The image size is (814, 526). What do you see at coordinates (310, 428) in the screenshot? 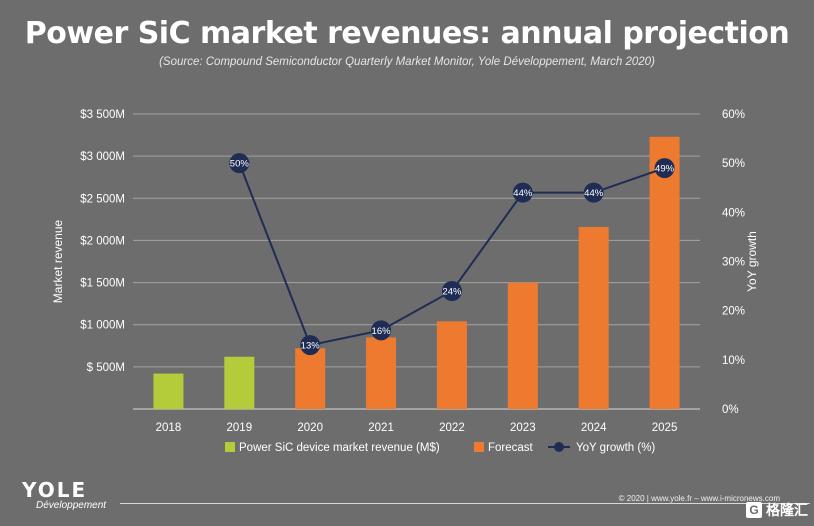
I see `x-tick-label: 2020` at bounding box center [310, 428].